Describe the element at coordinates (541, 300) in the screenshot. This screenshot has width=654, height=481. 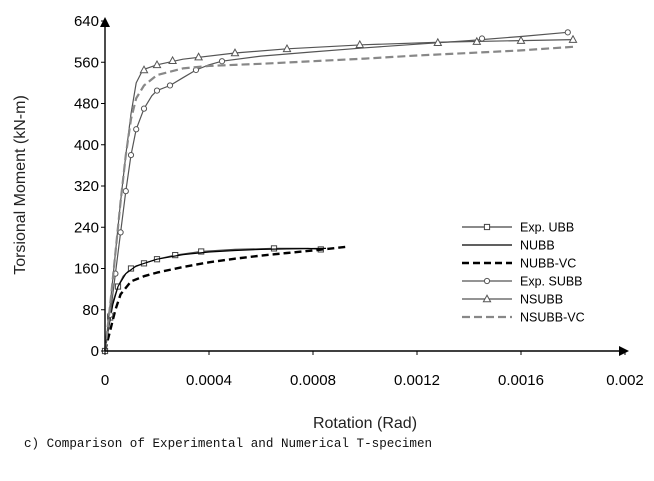
I see `legend-label-4: NSUBB` at that location.